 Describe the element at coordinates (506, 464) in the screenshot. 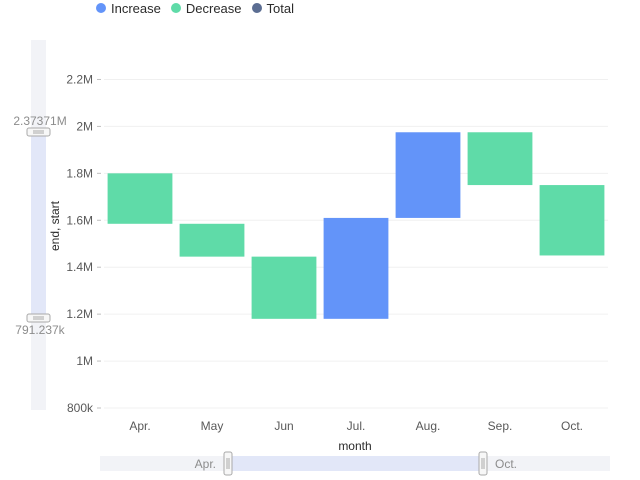

I see `x-slider-end-label: Oct.` at that location.